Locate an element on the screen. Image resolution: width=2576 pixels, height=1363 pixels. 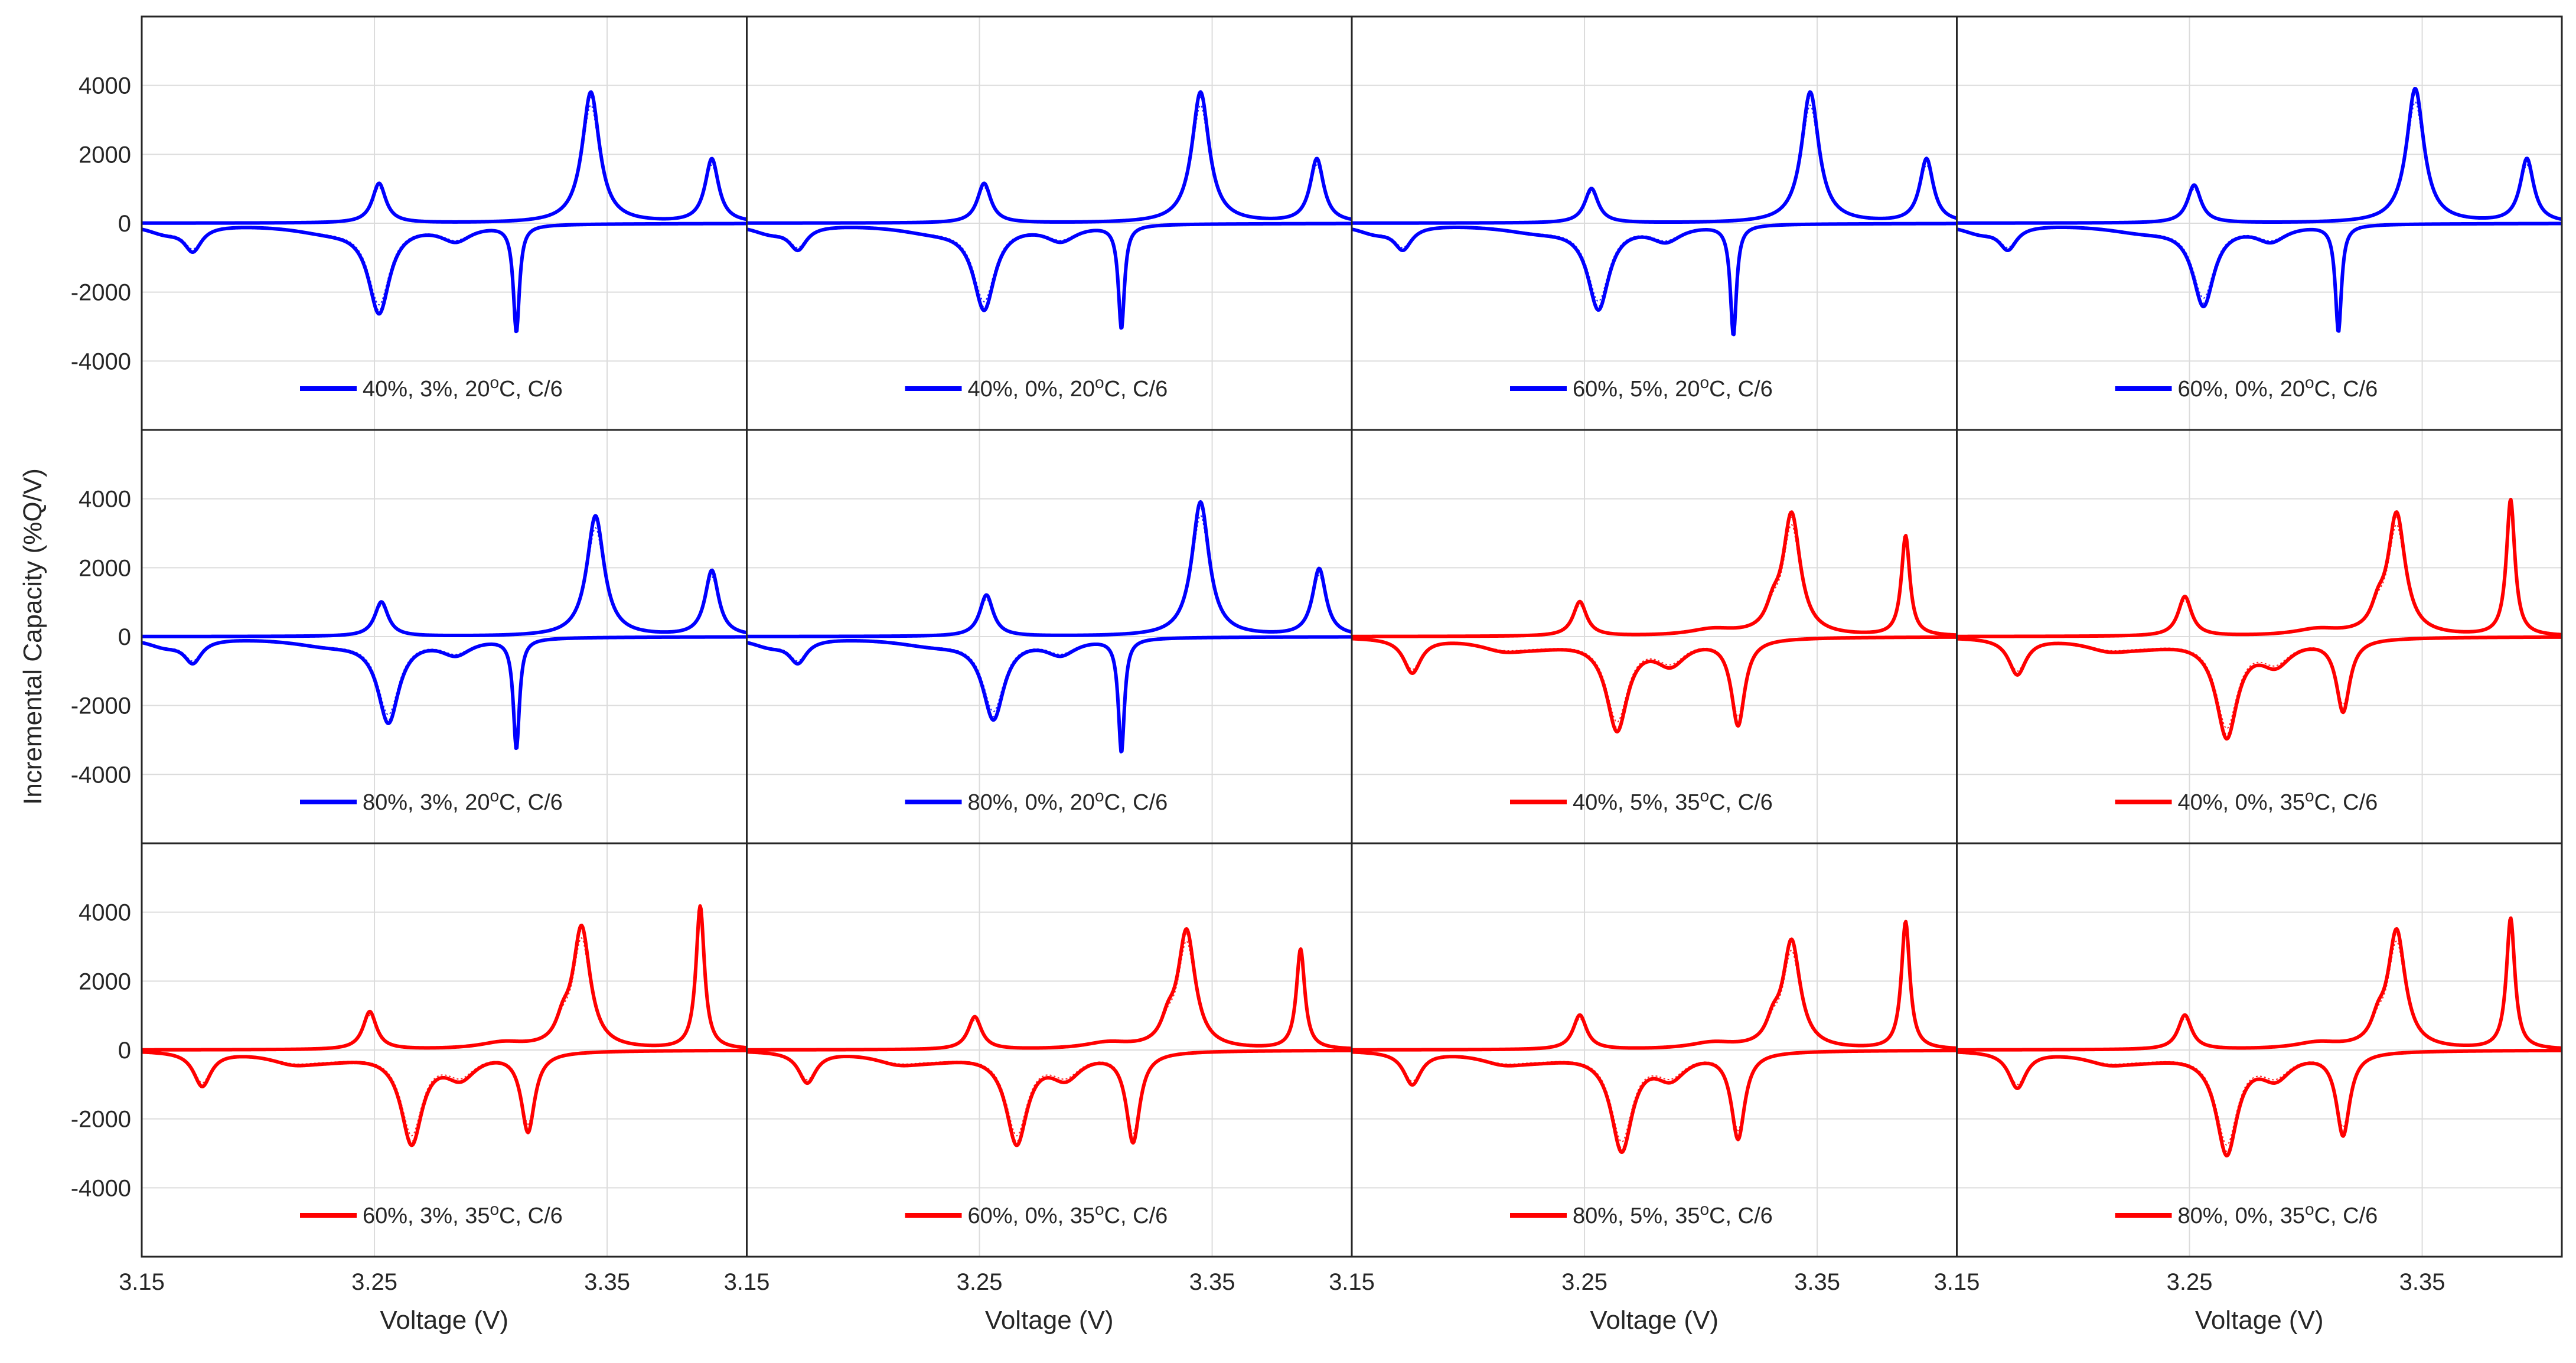
panel-5: 80%, 3%, 20oC, C/6 4000 2000 0 -2000 -4000 is located at coordinates (410, 636).